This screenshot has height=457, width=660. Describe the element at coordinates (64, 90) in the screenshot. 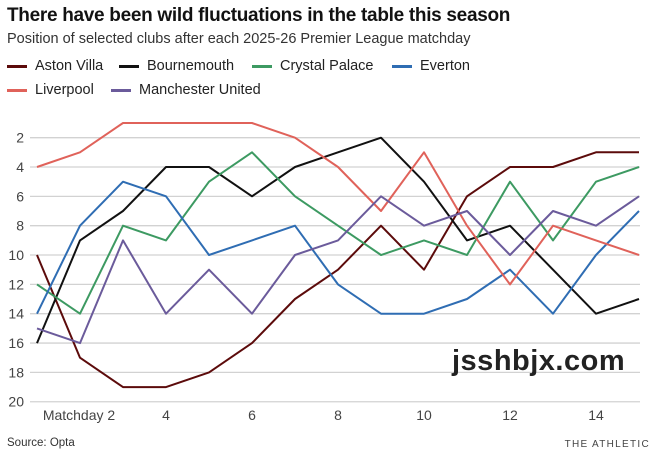

I see `legend-label: Liverpool` at that location.